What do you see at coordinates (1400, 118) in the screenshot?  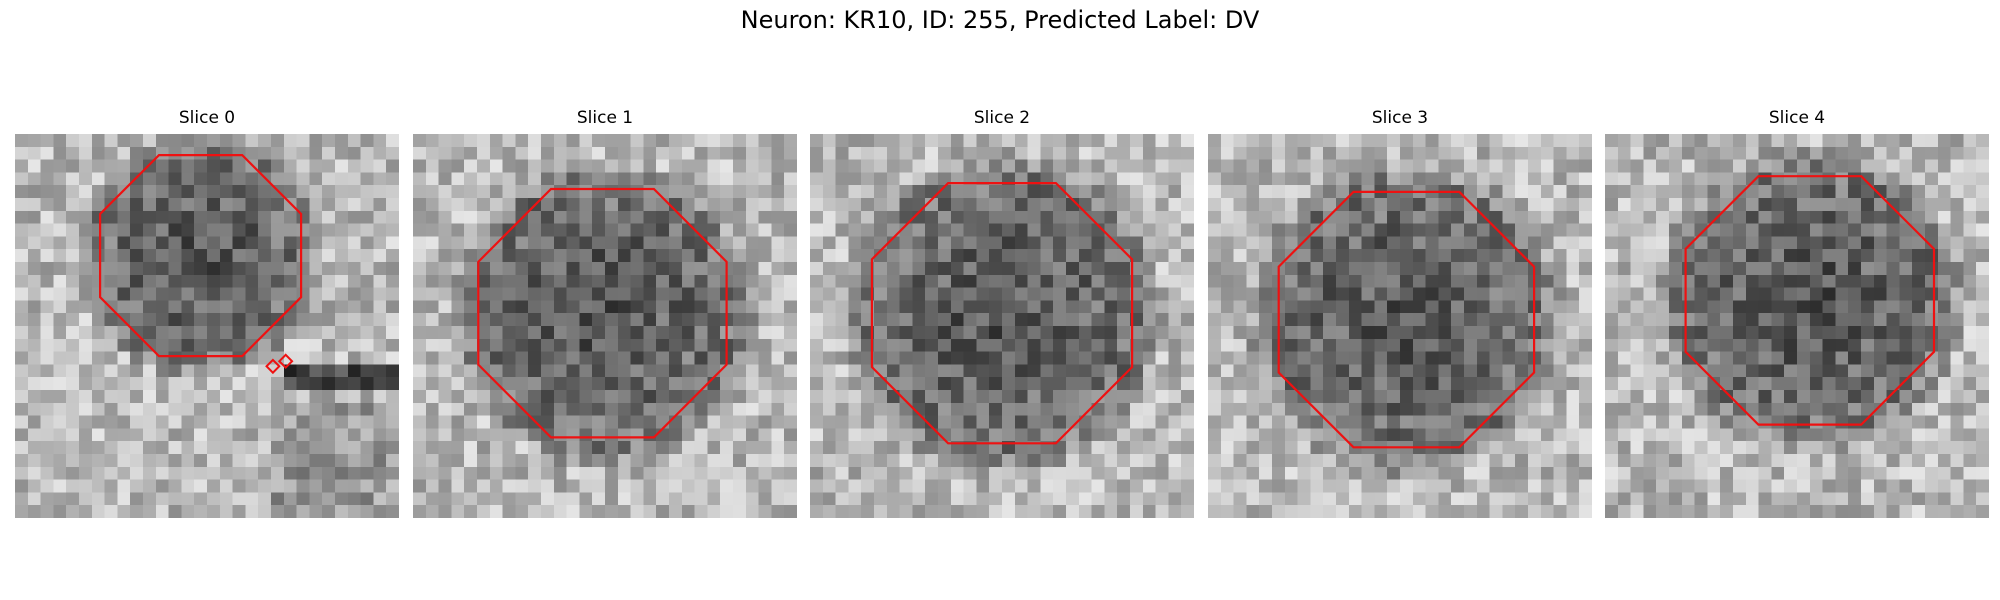 I see `slice-title: Slice 3` at bounding box center [1400, 118].